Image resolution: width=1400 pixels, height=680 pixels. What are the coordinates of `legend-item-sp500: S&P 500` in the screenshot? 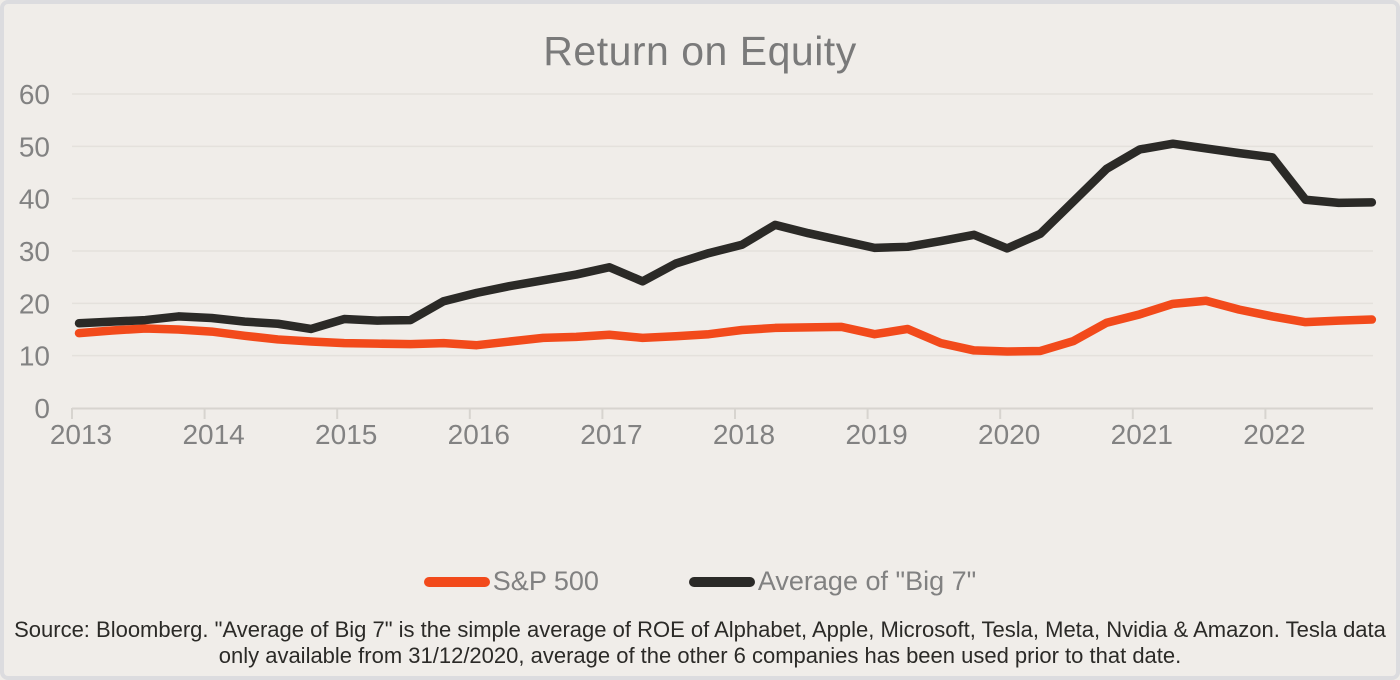 It's located at (511, 581).